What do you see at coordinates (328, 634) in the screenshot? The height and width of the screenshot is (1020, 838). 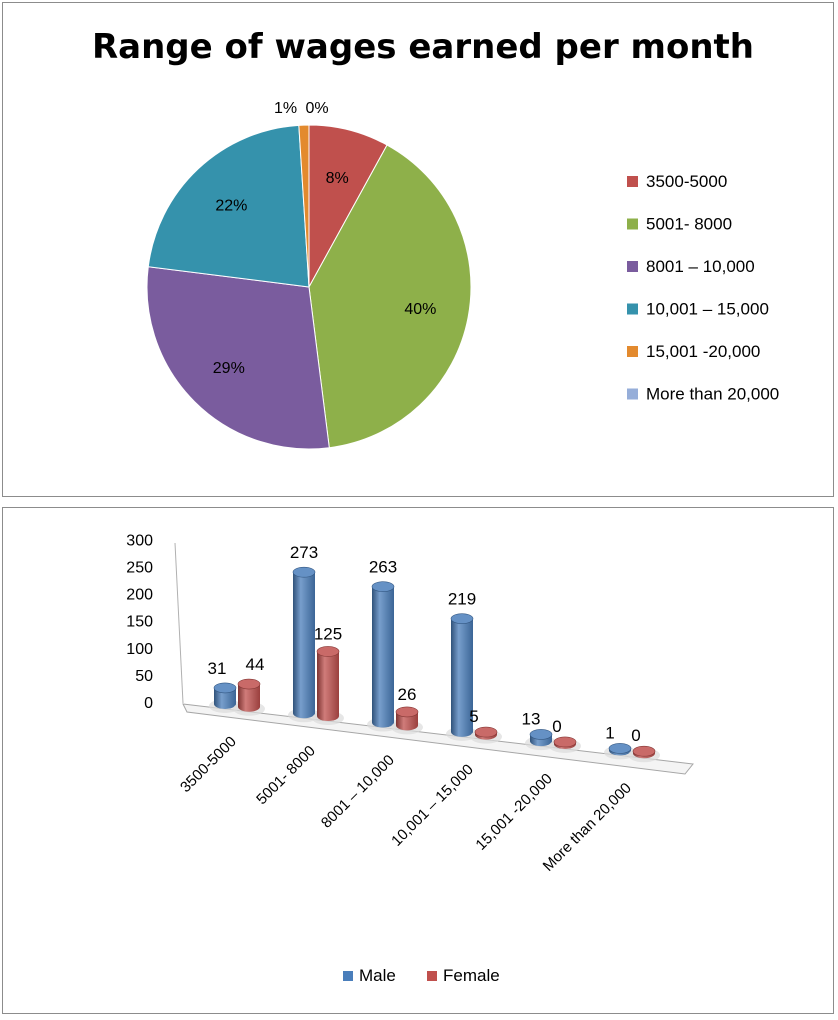 I see `bar-data-label: 125` at bounding box center [328, 634].